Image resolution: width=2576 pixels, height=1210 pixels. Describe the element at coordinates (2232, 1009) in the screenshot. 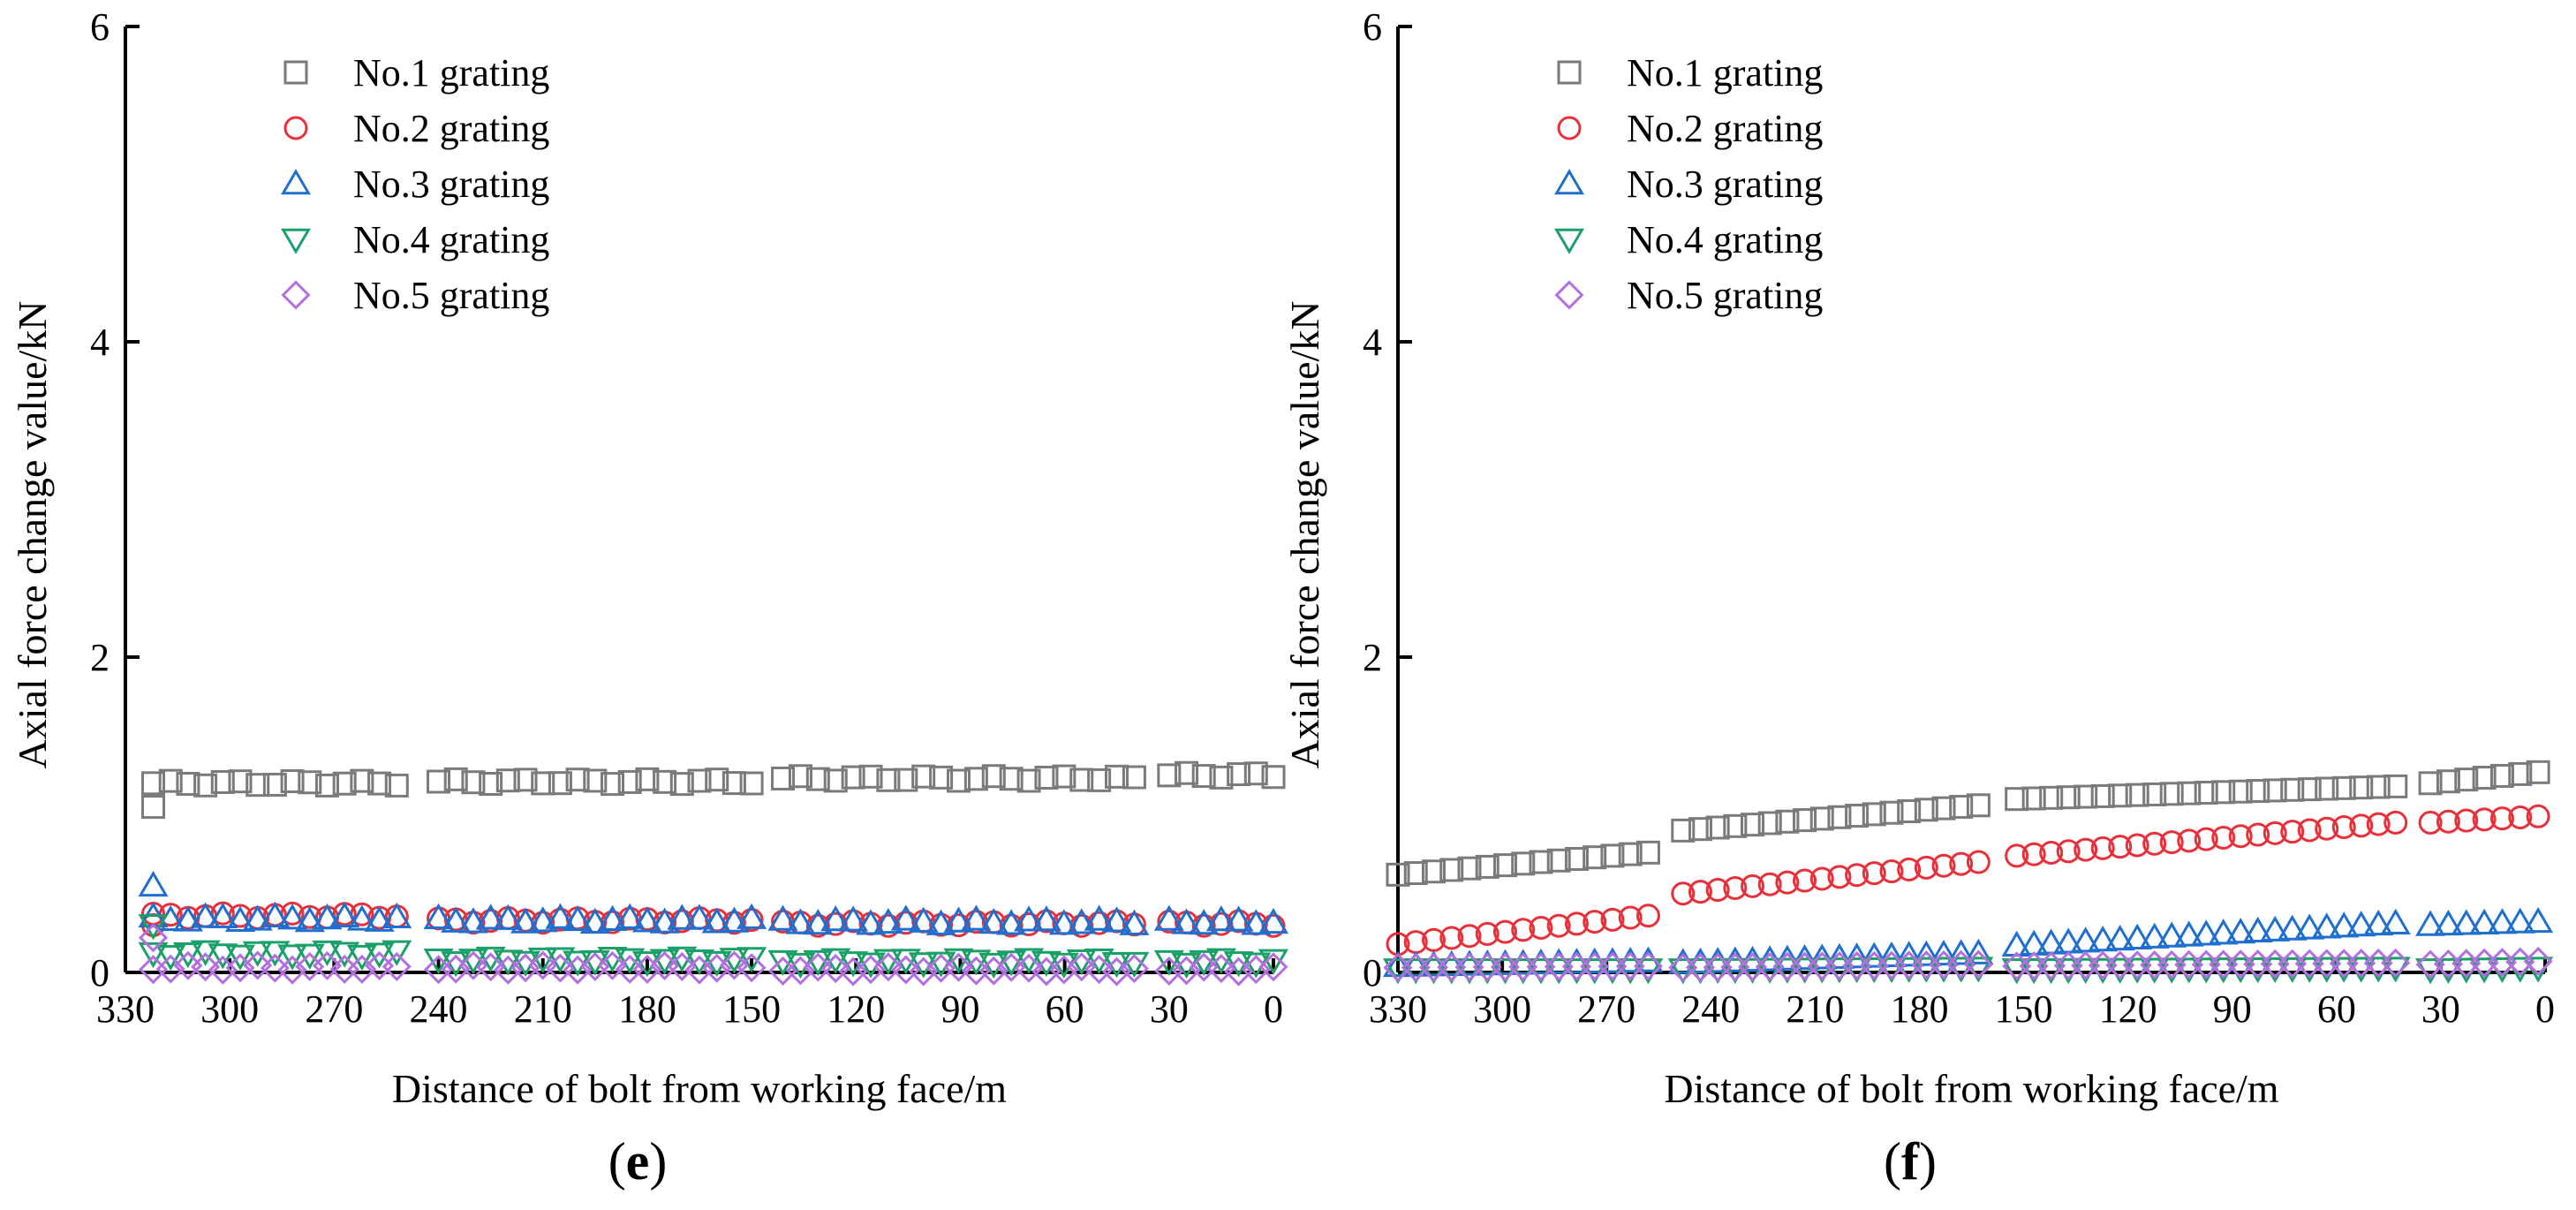

I see `x-tick-label: 90` at that location.